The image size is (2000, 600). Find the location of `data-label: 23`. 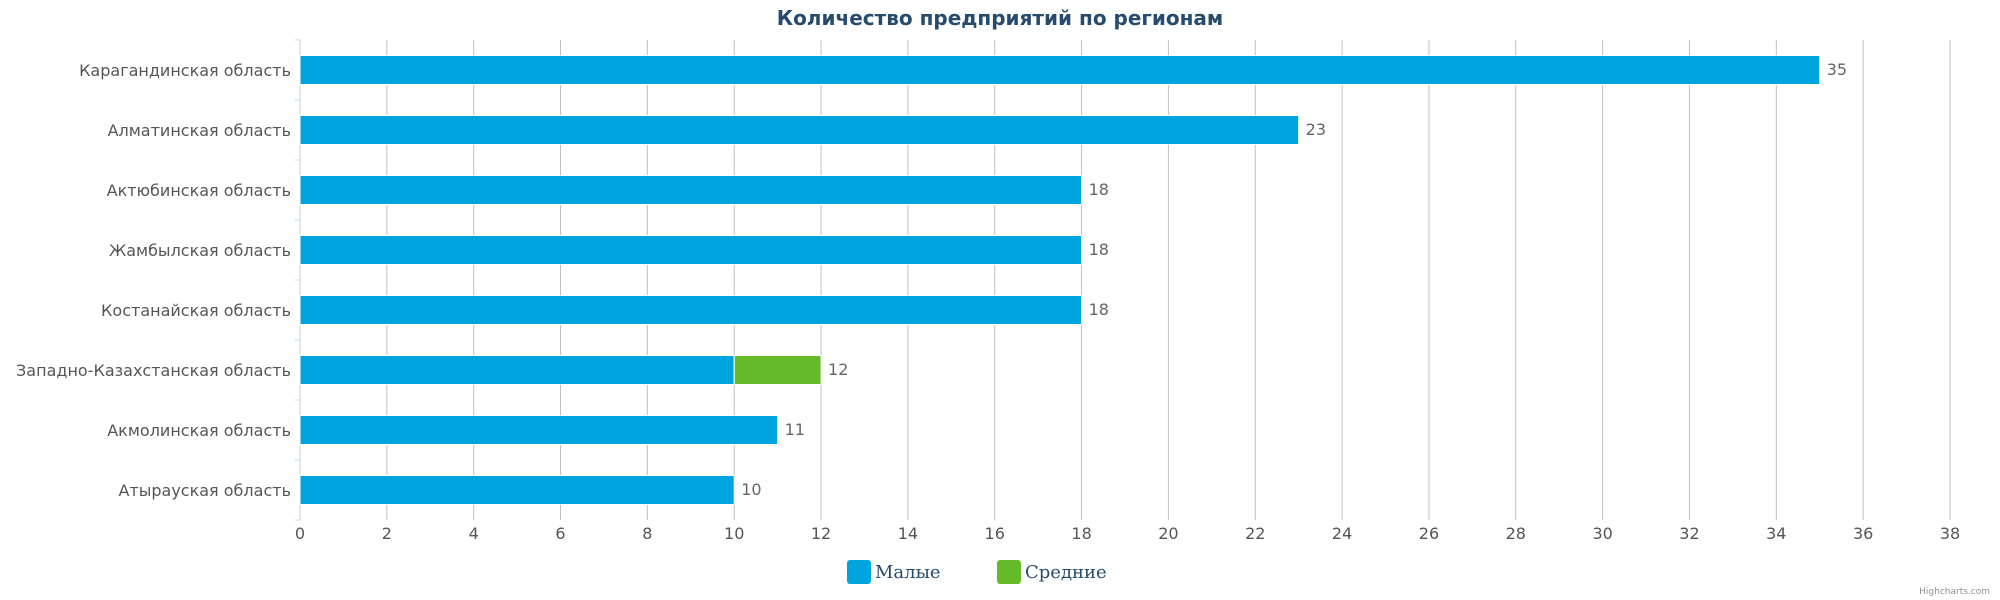

data-label: 23 is located at coordinates (1316, 129).